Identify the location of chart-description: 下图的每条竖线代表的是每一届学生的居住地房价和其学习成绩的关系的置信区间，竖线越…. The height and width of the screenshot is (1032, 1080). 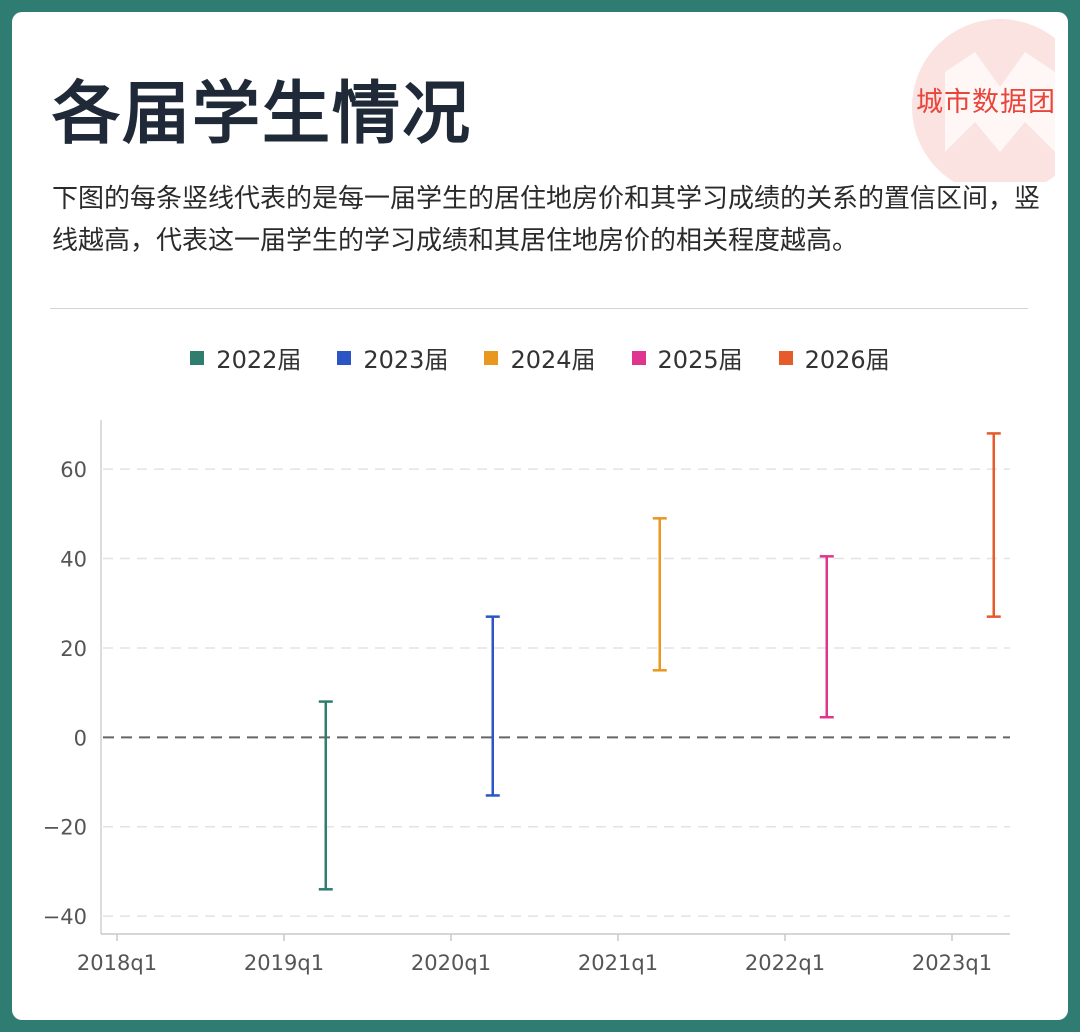
(546, 220).